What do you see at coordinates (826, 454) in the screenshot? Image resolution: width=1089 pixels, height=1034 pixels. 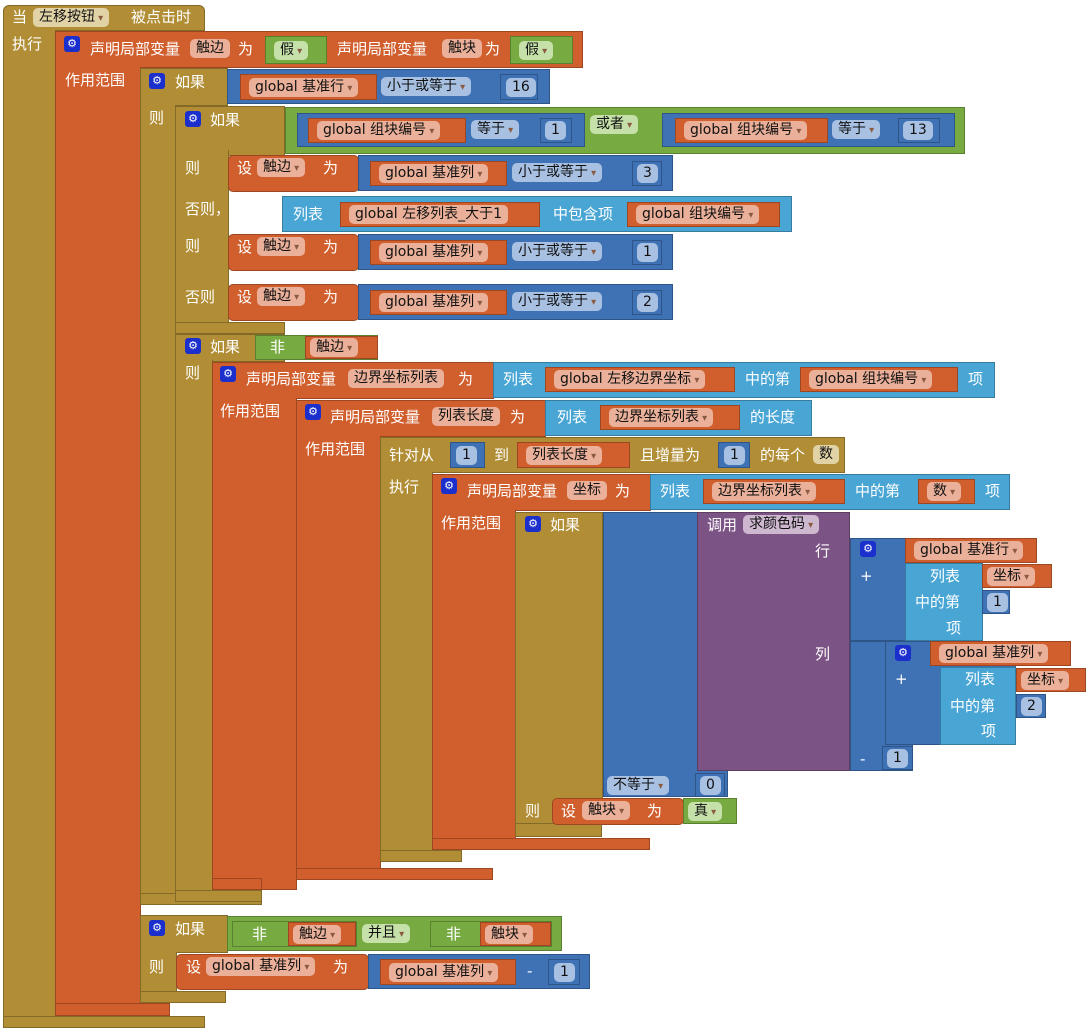 I see `loop-var-field: 数` at bounding box center [826, 454].